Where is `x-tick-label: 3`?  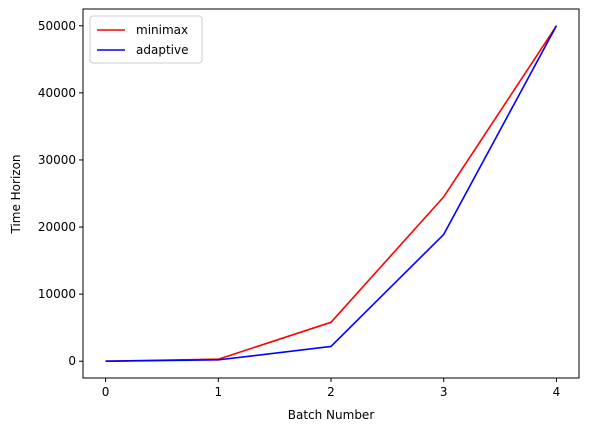
x-tick-label: 3 is located at coordinates (444, 392).